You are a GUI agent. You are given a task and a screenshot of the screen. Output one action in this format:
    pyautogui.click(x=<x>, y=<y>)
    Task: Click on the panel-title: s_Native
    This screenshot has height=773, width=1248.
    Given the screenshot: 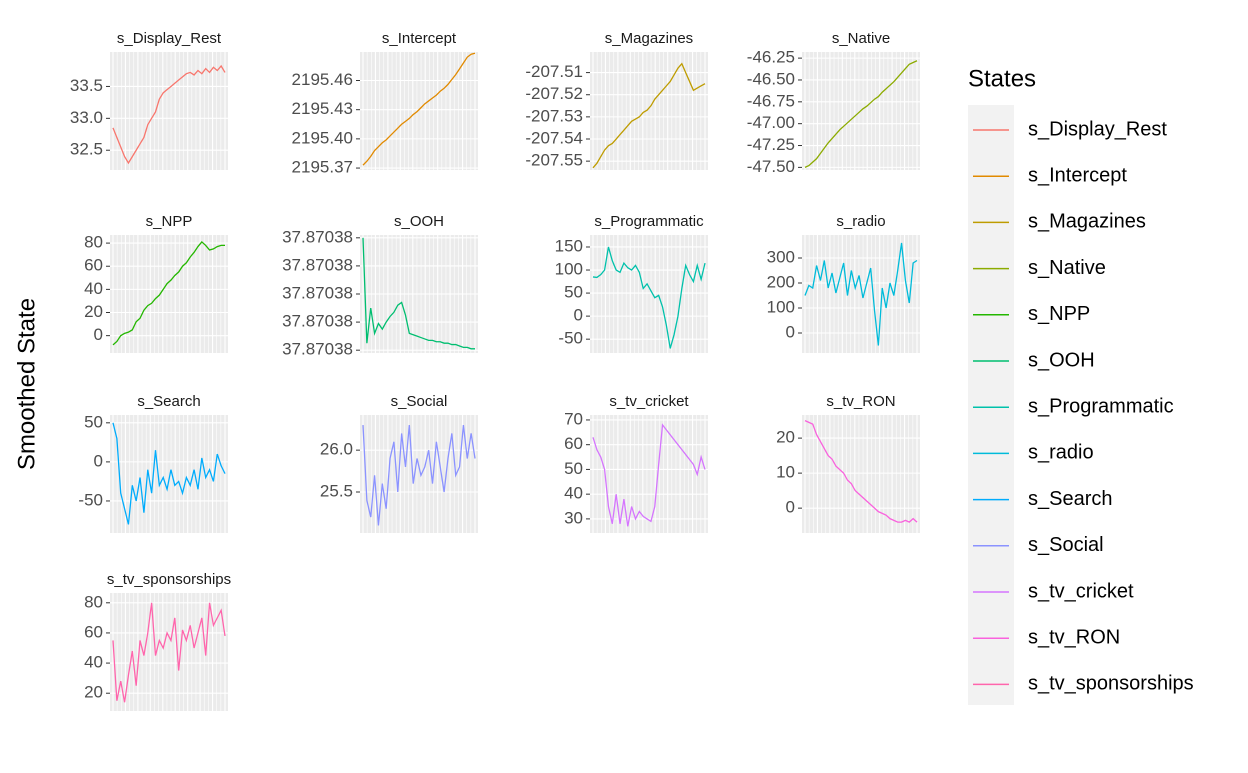 What is the action you would take?
    pyautogui.click(x=861, y=38)
    